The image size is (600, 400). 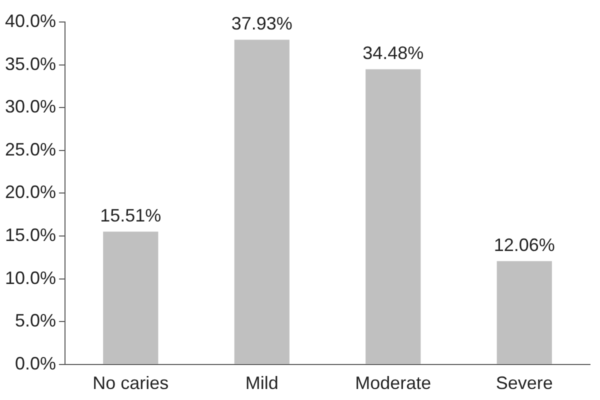 What do you see at coordinates (130, 383) in the screenshot?
I see `x-tick-label: No caries` at bounding box center [130, 383].